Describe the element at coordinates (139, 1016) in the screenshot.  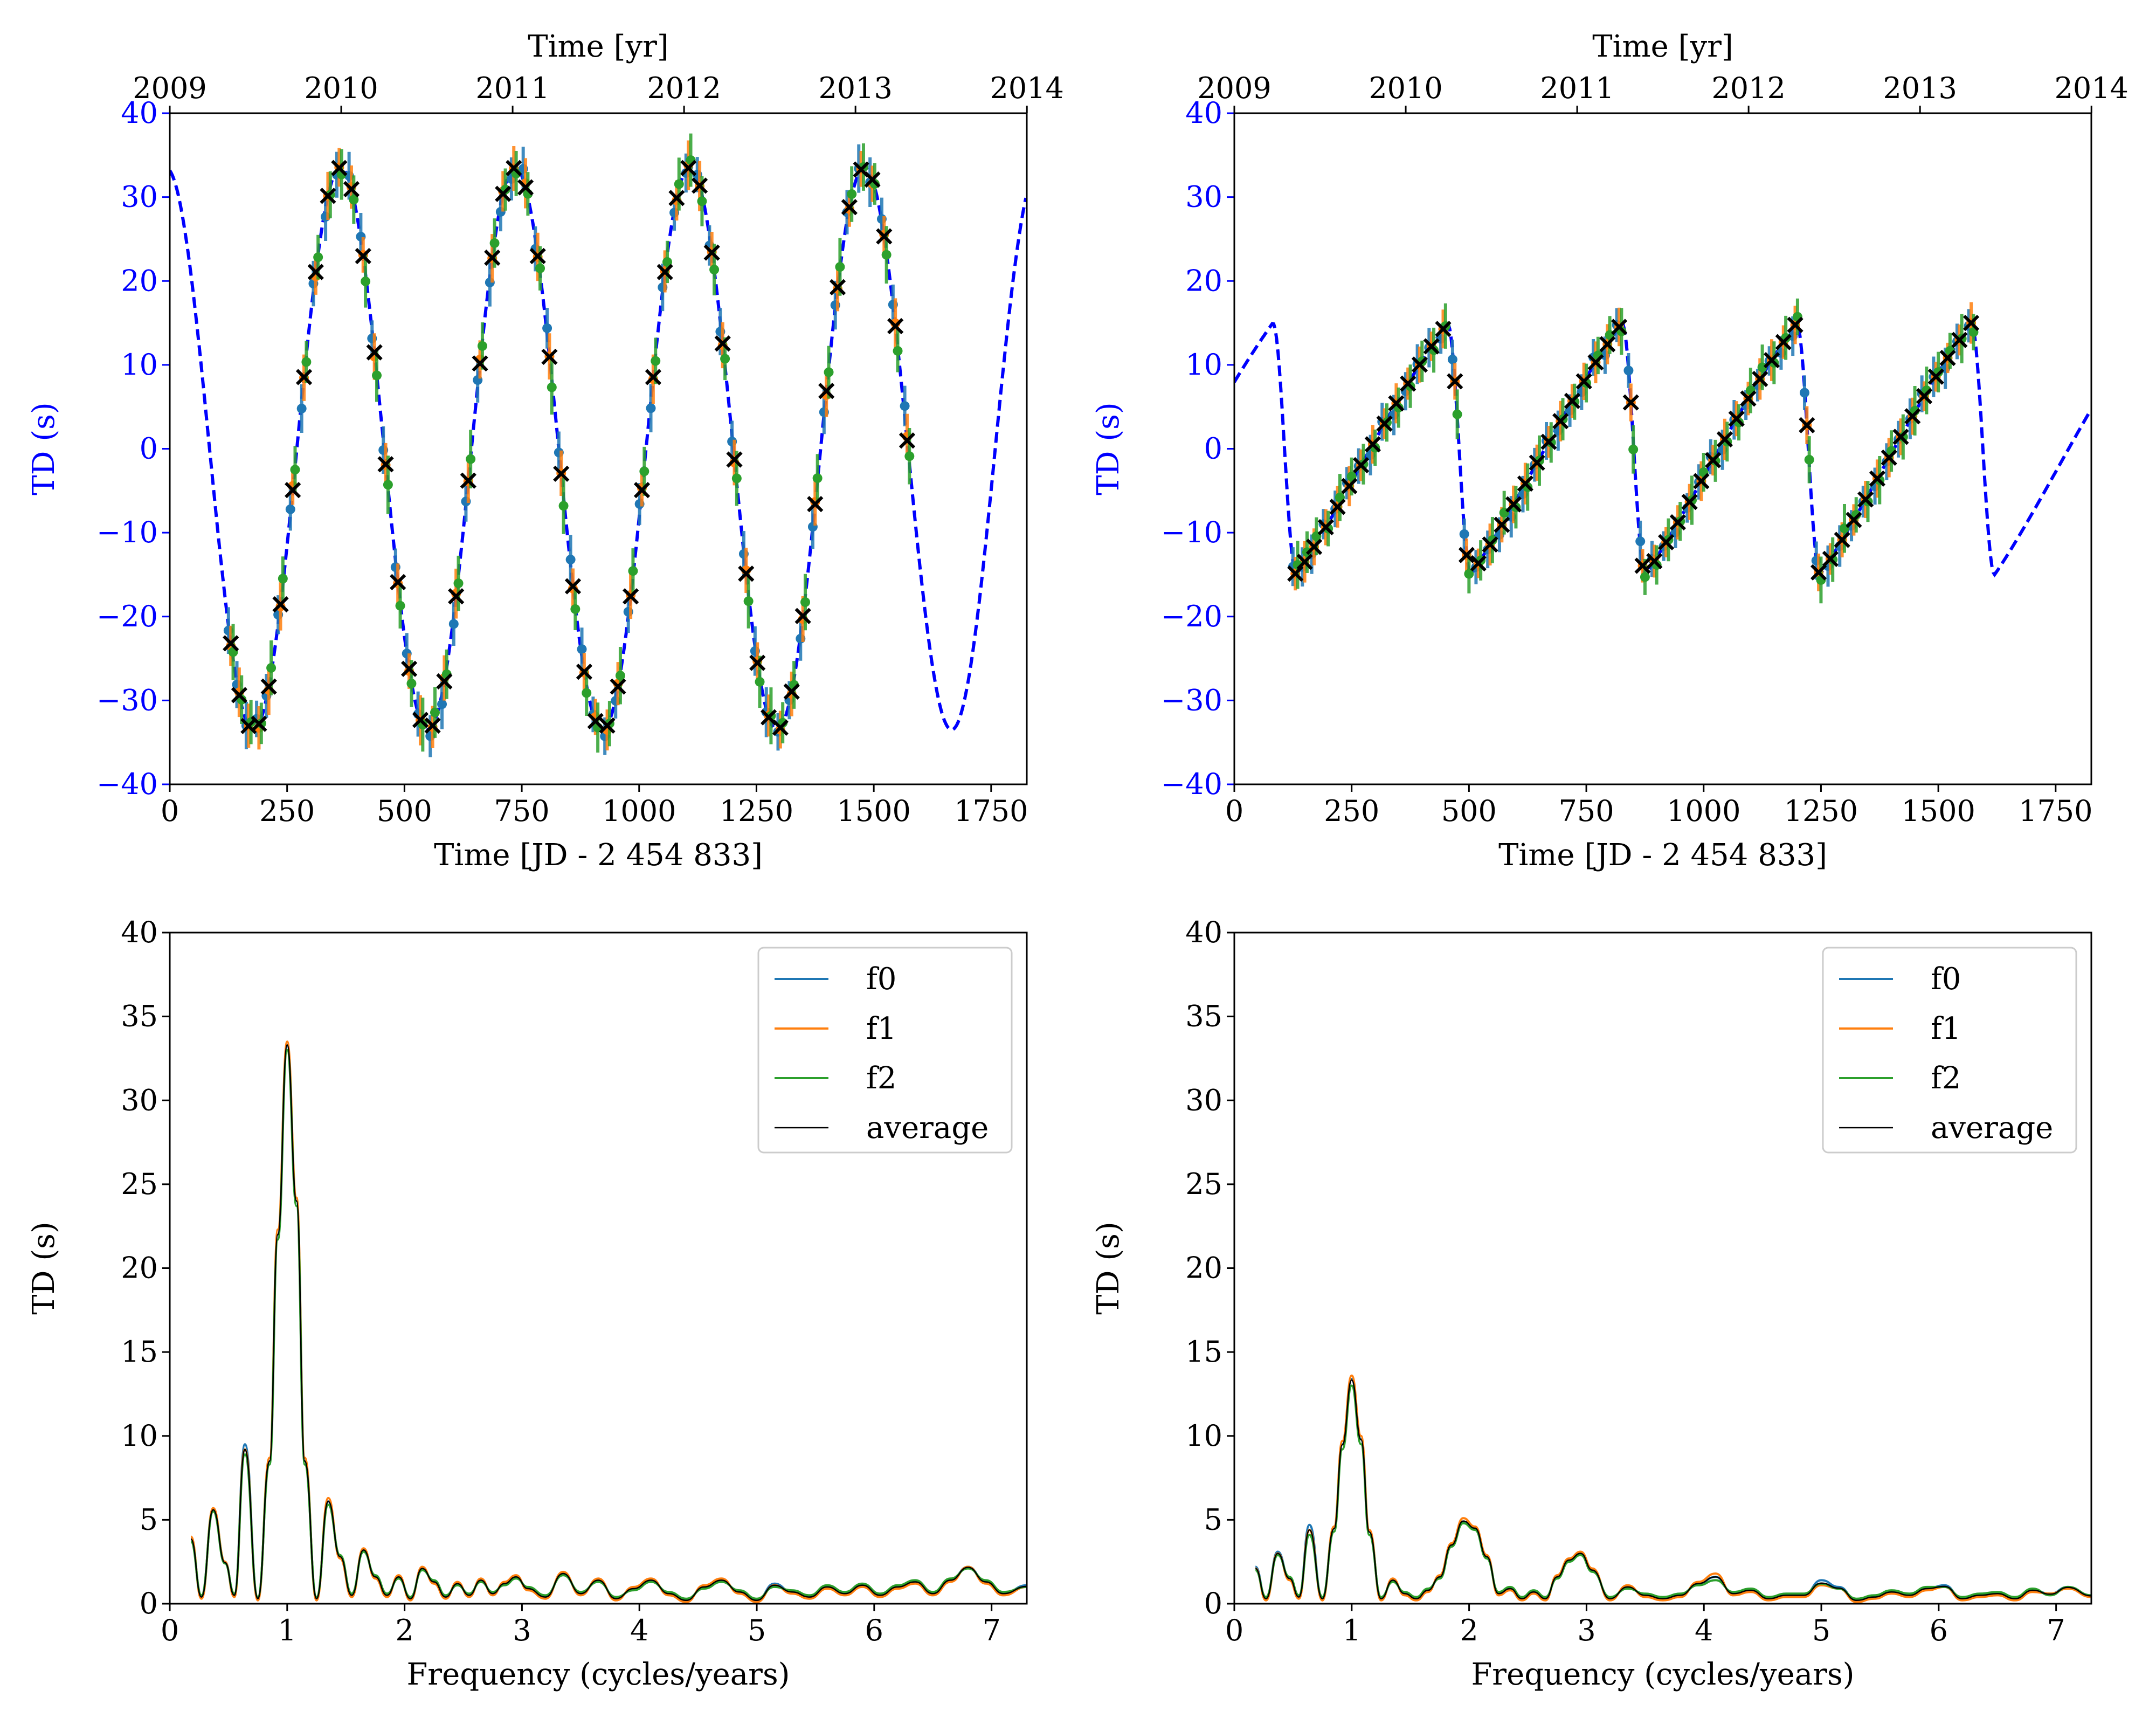
I see `y-tick-label: 35` at that location.